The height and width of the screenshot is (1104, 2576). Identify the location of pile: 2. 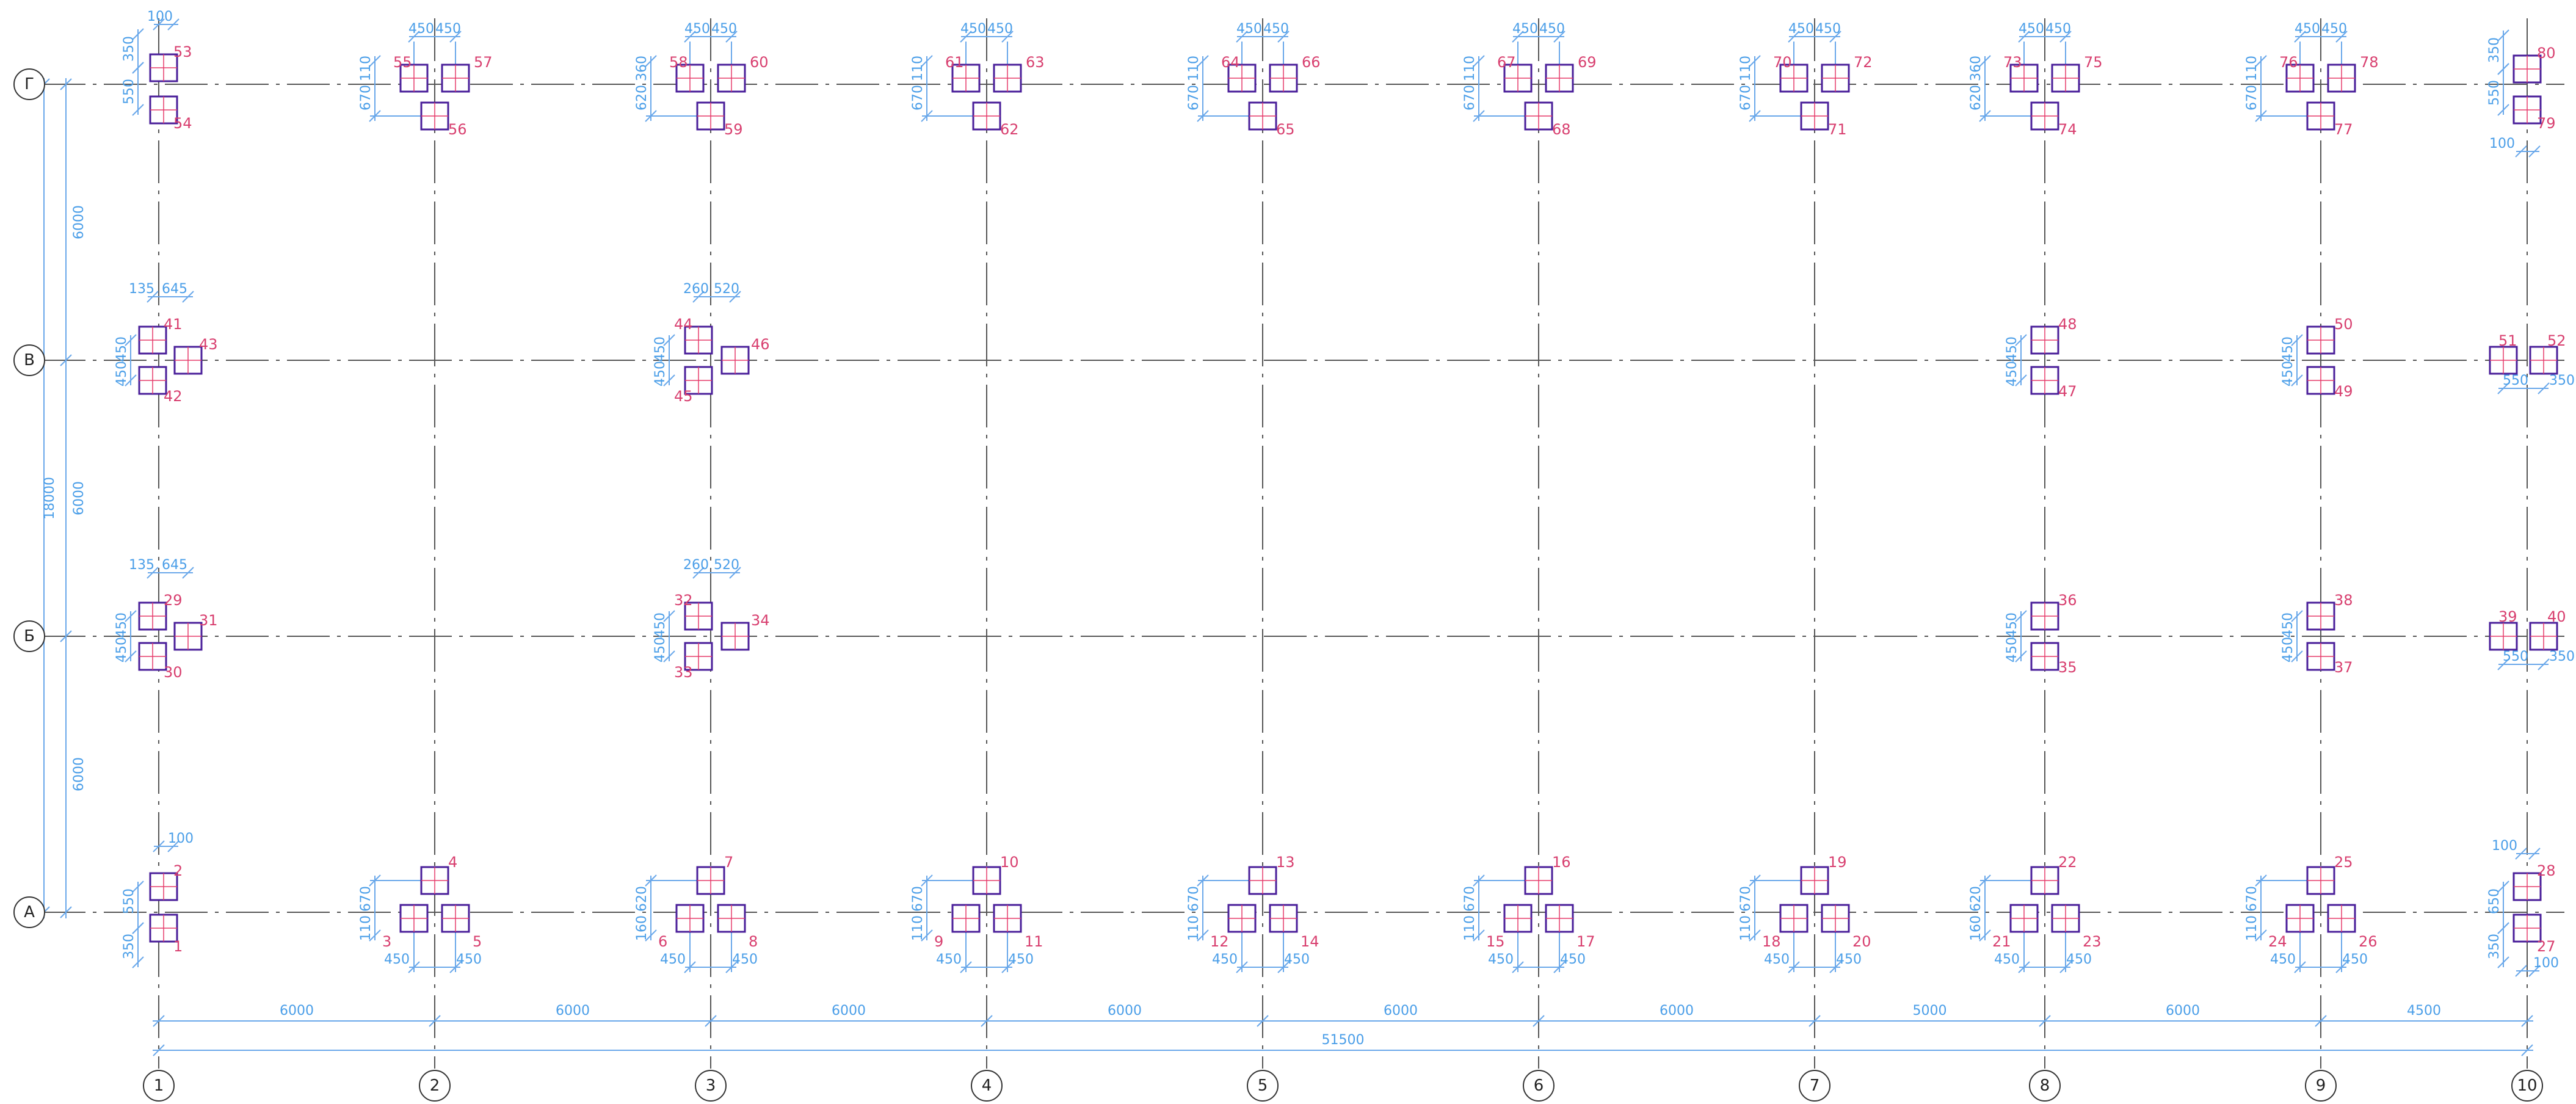
(166, 881).